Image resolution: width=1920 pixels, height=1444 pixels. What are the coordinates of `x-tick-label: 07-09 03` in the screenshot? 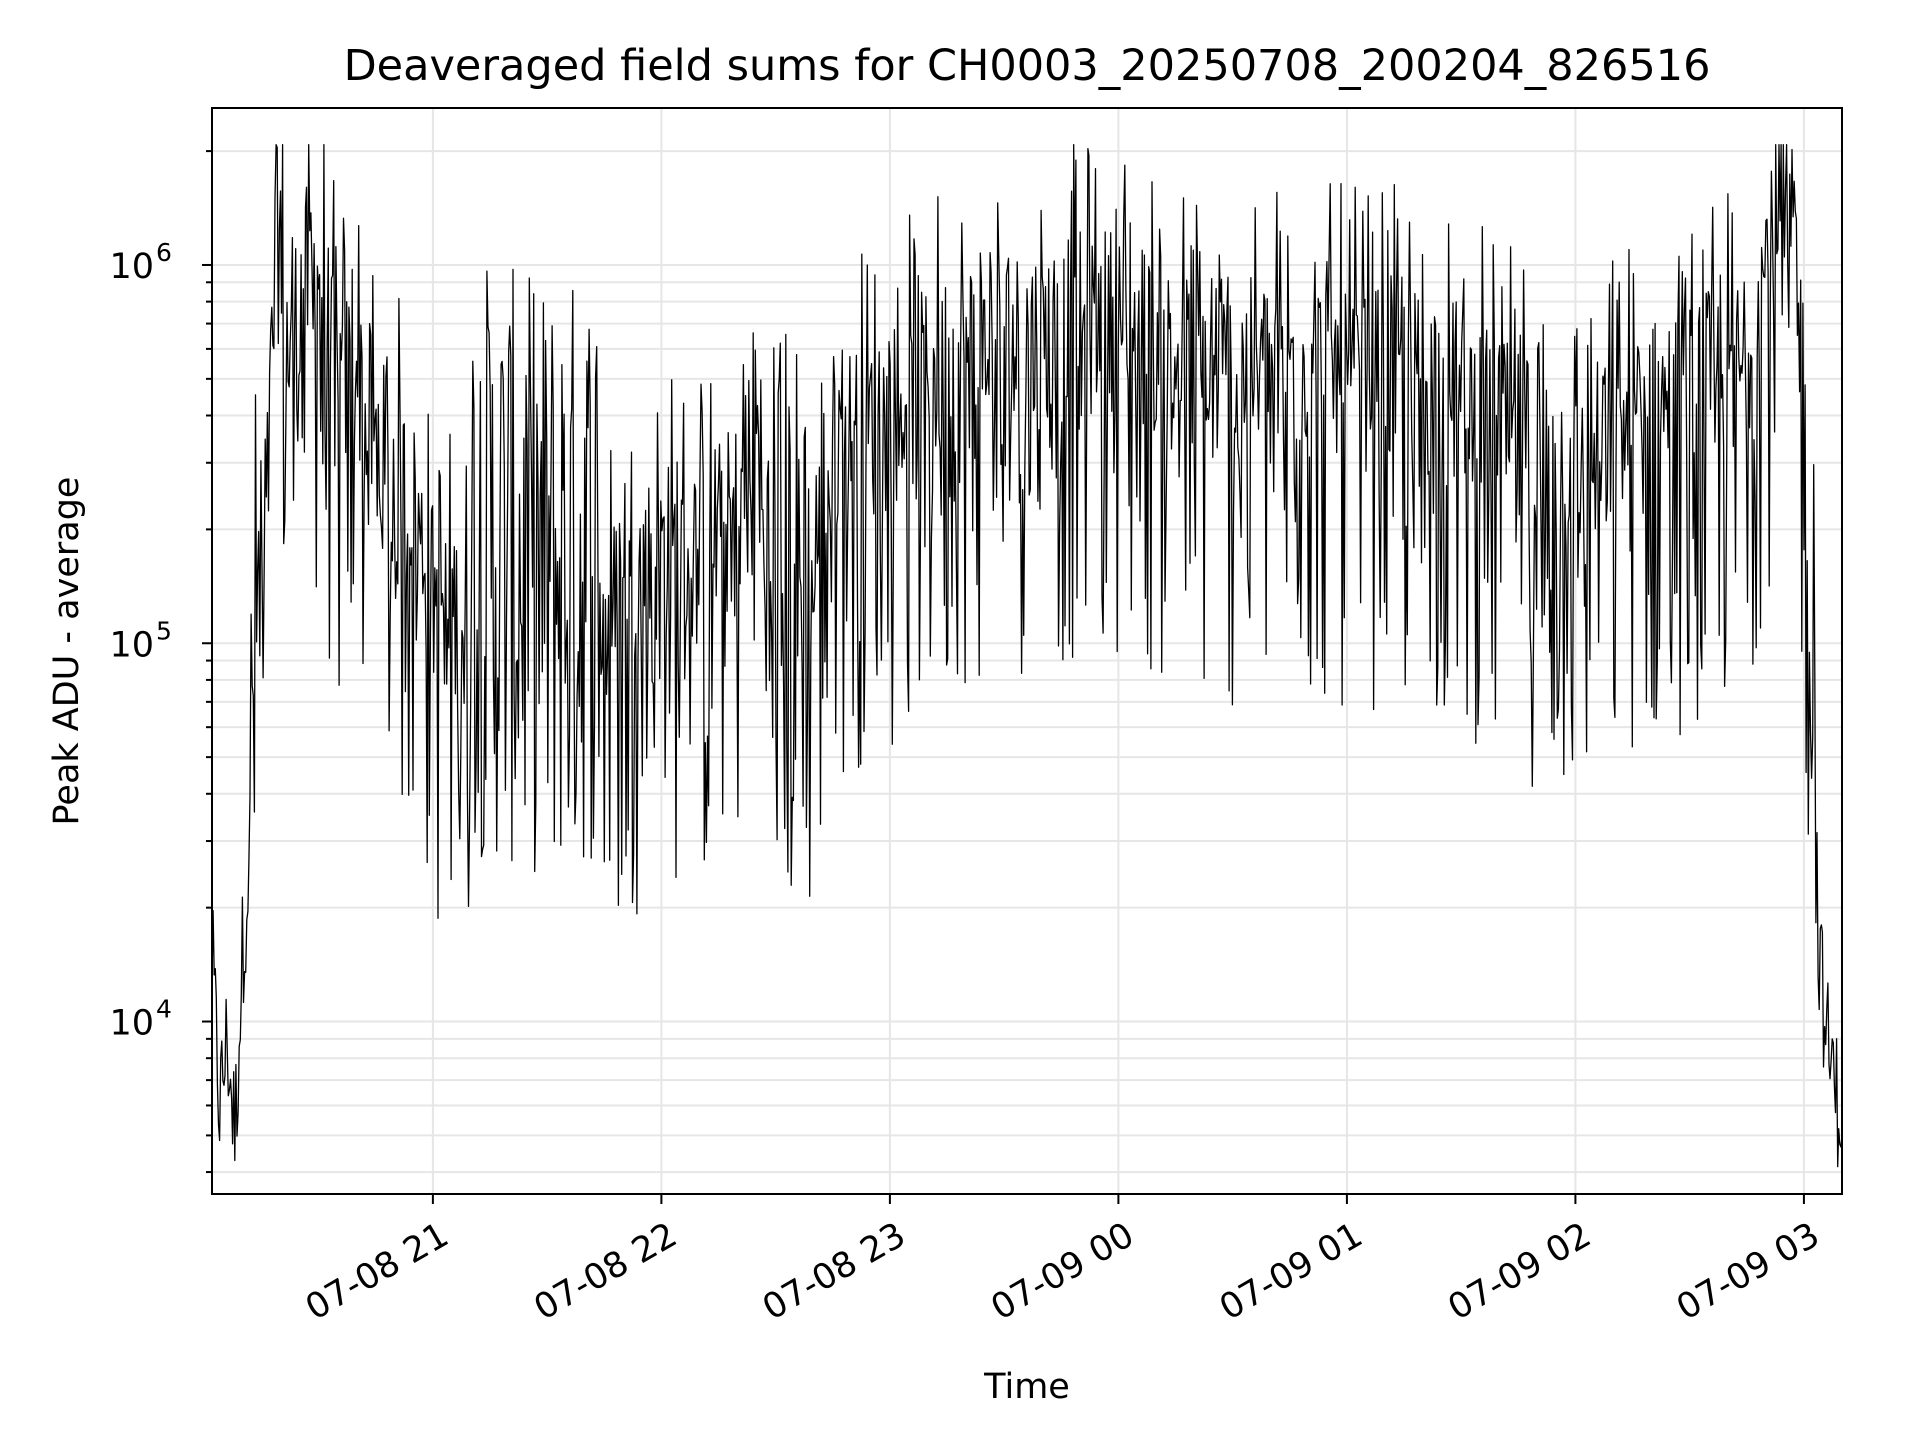 It's located at (1748, 1271).